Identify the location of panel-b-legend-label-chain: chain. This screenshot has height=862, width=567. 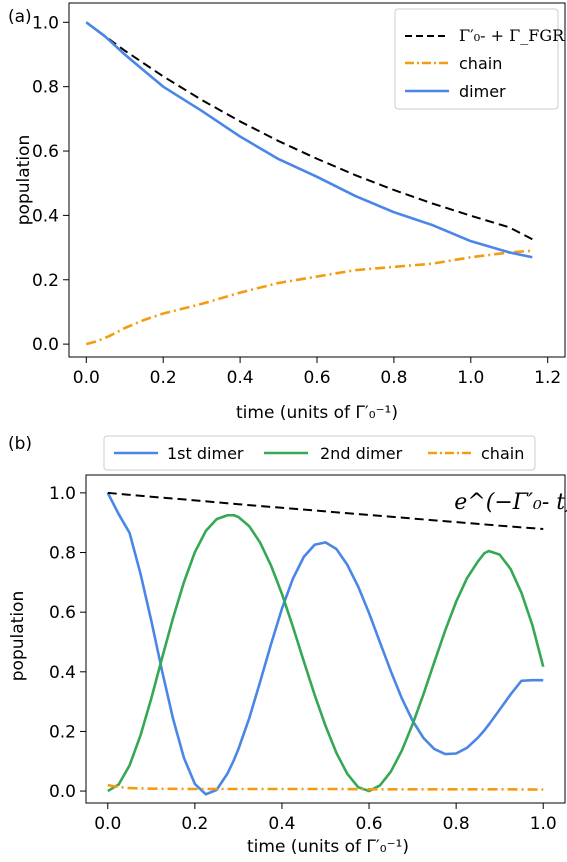
(502, 453).